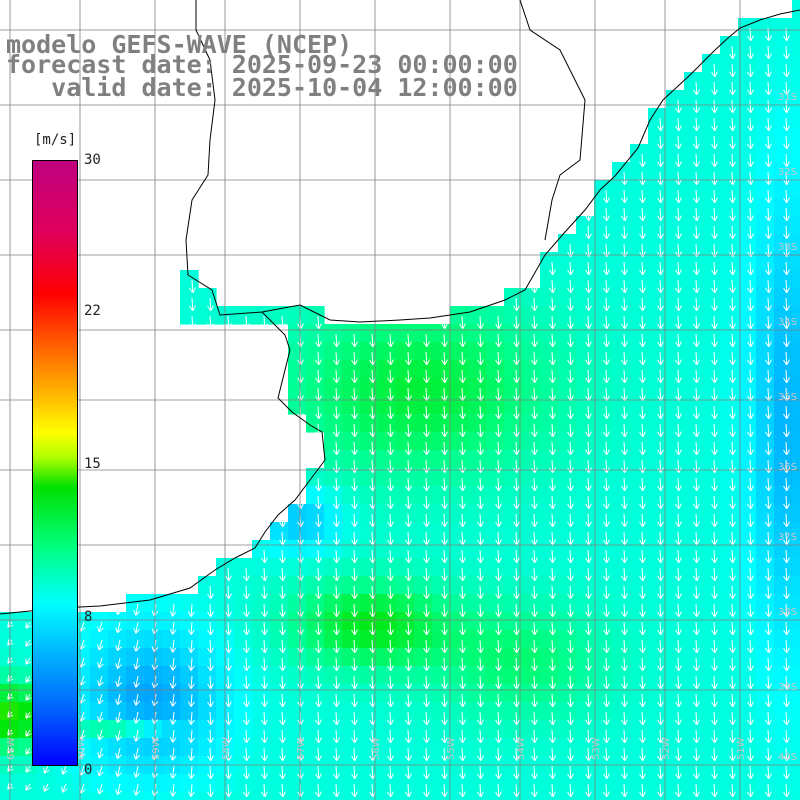  What do you see at coordinates (787, 97) in the screenshot?
I see `lat-label: 31S` at bounding box center [787, 97].